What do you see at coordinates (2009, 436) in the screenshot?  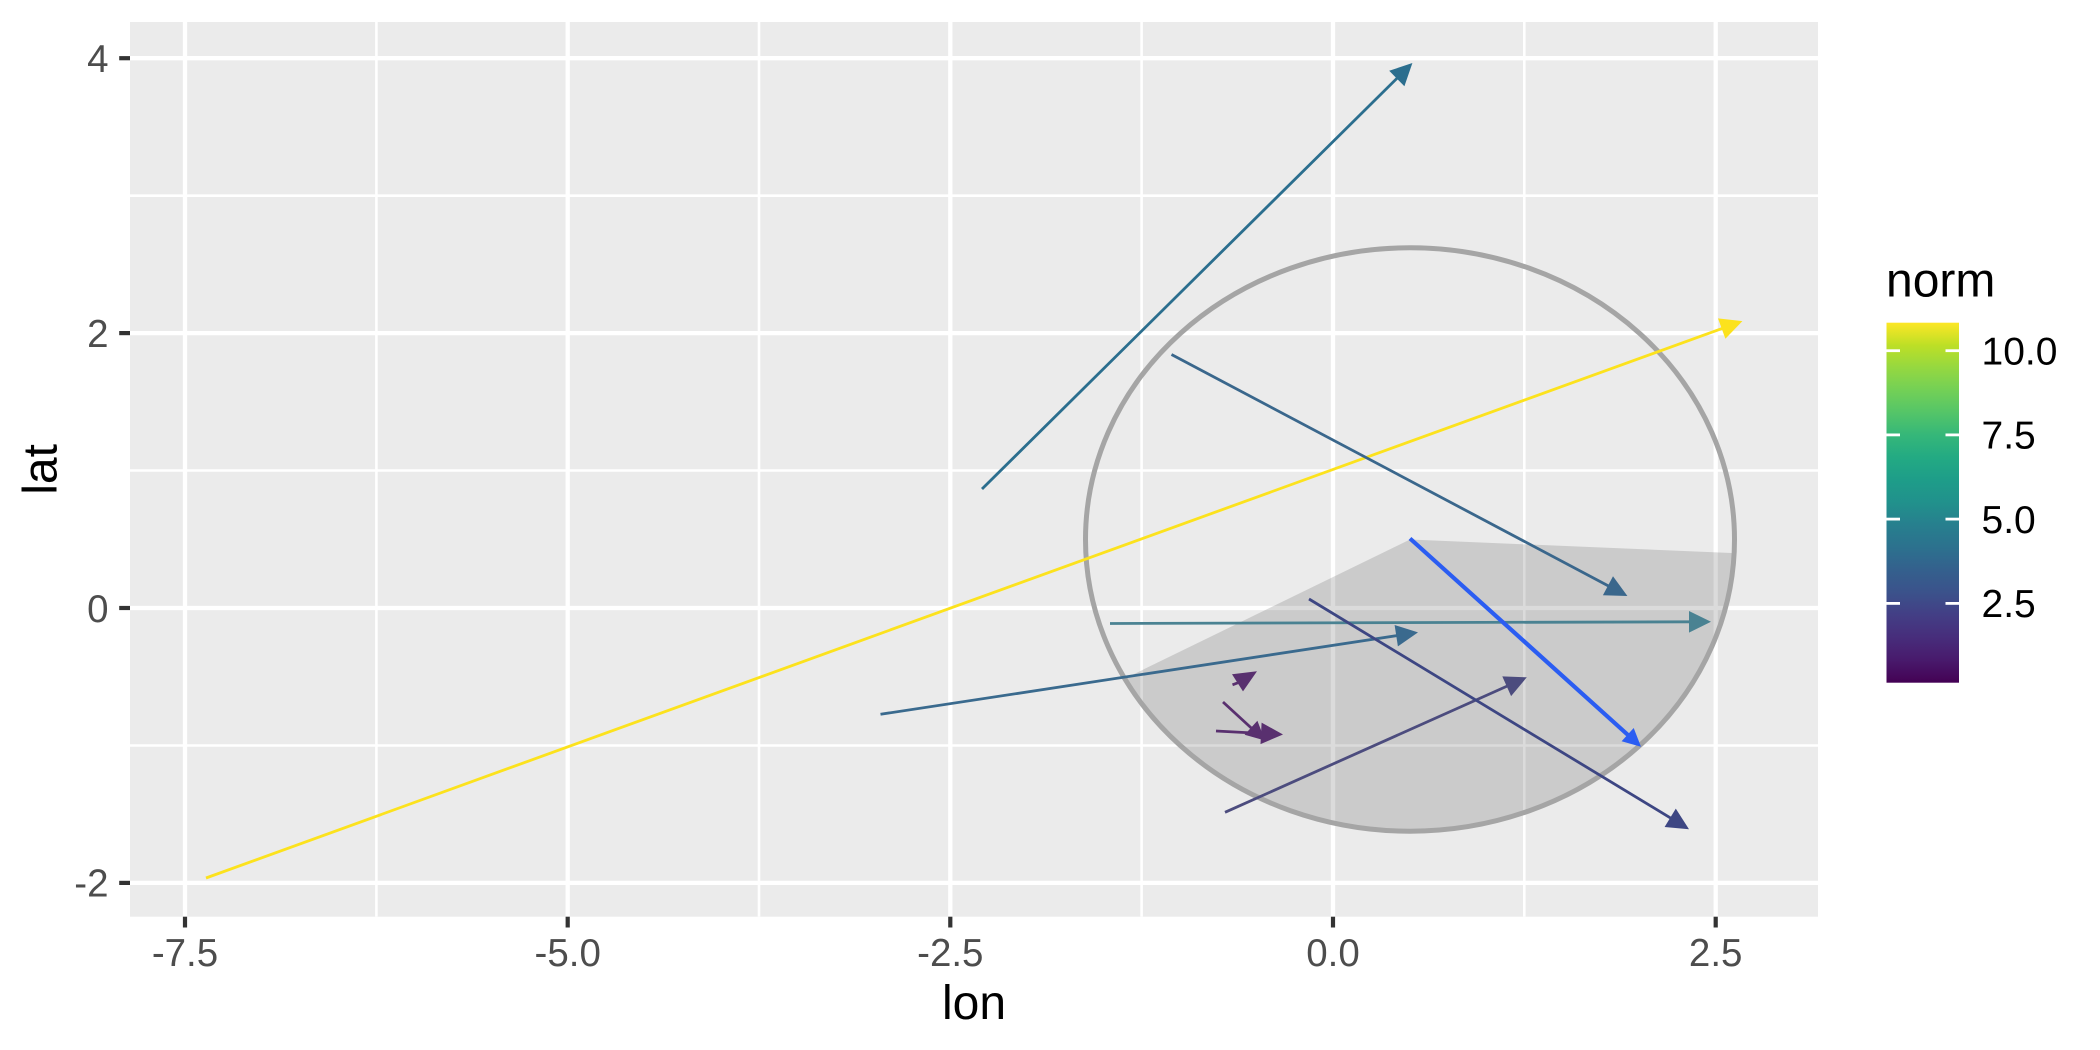 I see `svg-text: 7.5` at bounding box center [2009, 436].